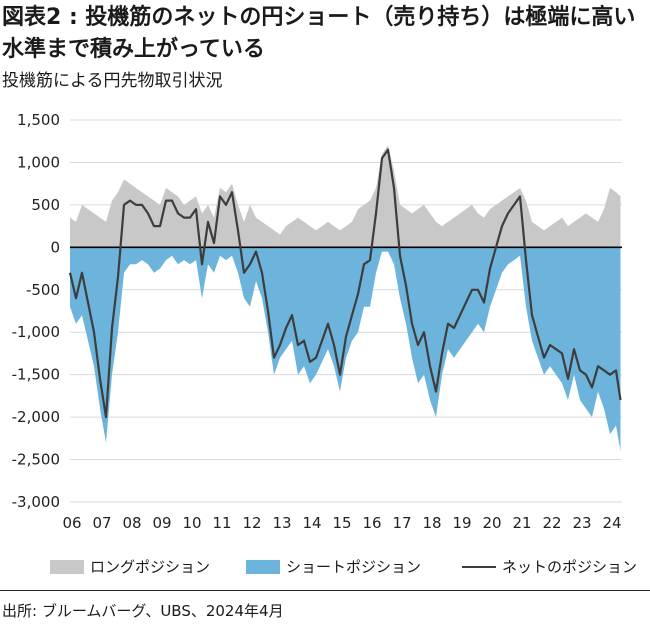 The width and height of the screenshot is (650, 636). Describe the element at coordinates (45, 205) in the screenshot. I see `y-tick-label: 500` at that location.